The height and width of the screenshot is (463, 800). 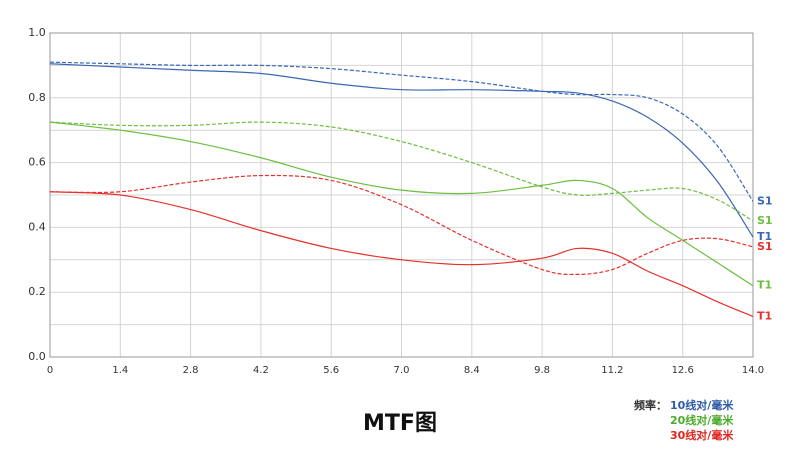 I want to click on legend-title: 频率：, so click(x=650, y=405).